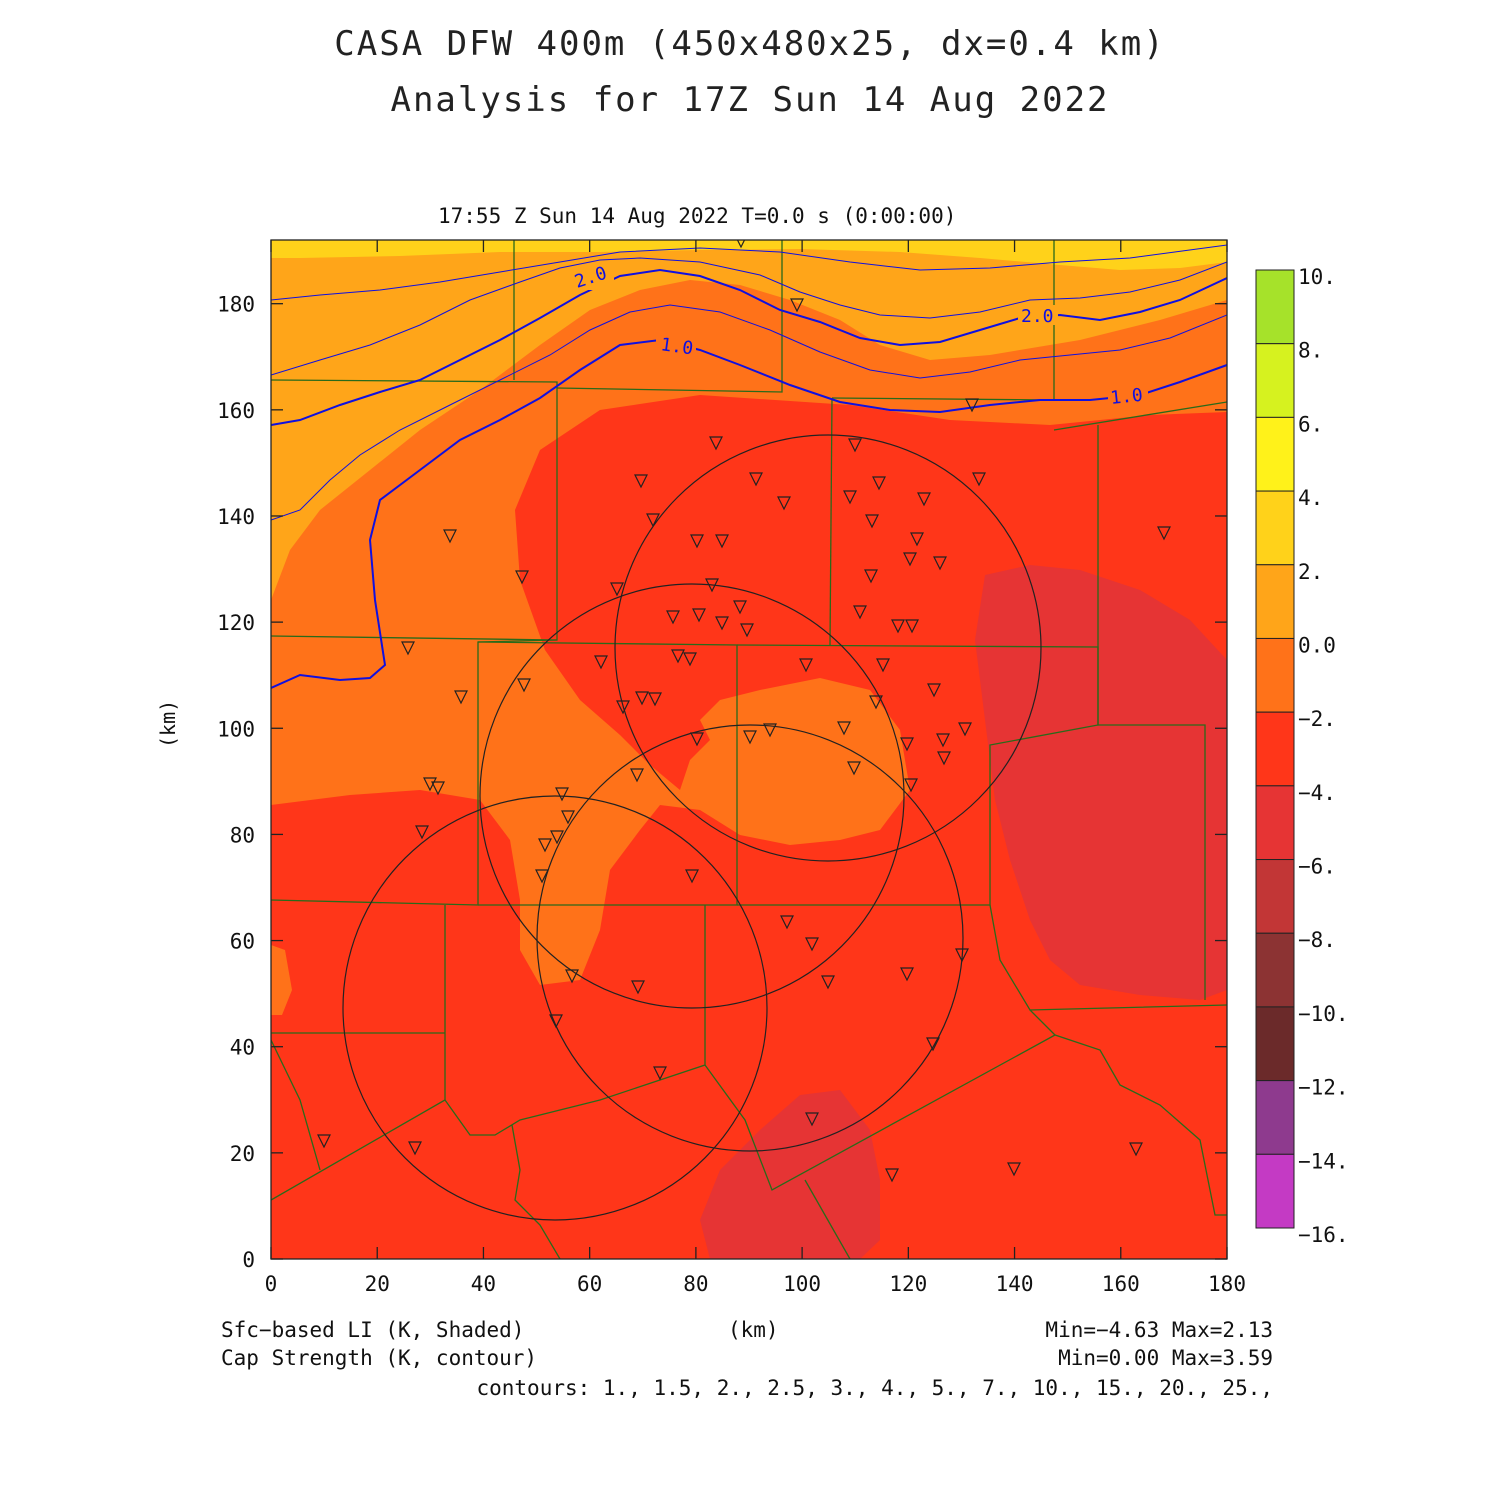  Describe the element at coordinates (373, 1330) in the screenshot. I see `footer-shaded-field: Sfc−based LI (K, Shaded)` at that location.